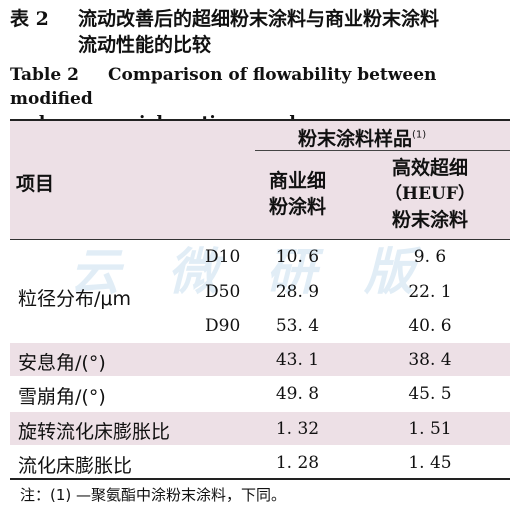 This screenshot has width=520, height=511. I want to click on group-header: 粉末涂料样品(1), so click(362, 139).